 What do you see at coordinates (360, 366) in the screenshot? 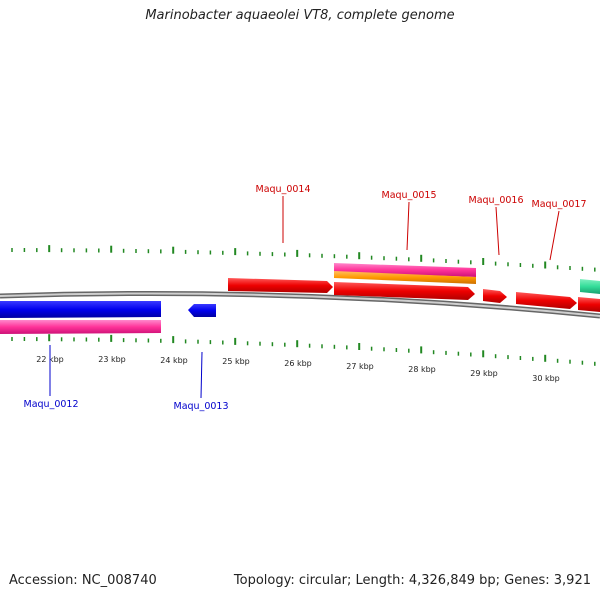
I see `scale-label: 27 kbp` at bounding box center [360, 366].